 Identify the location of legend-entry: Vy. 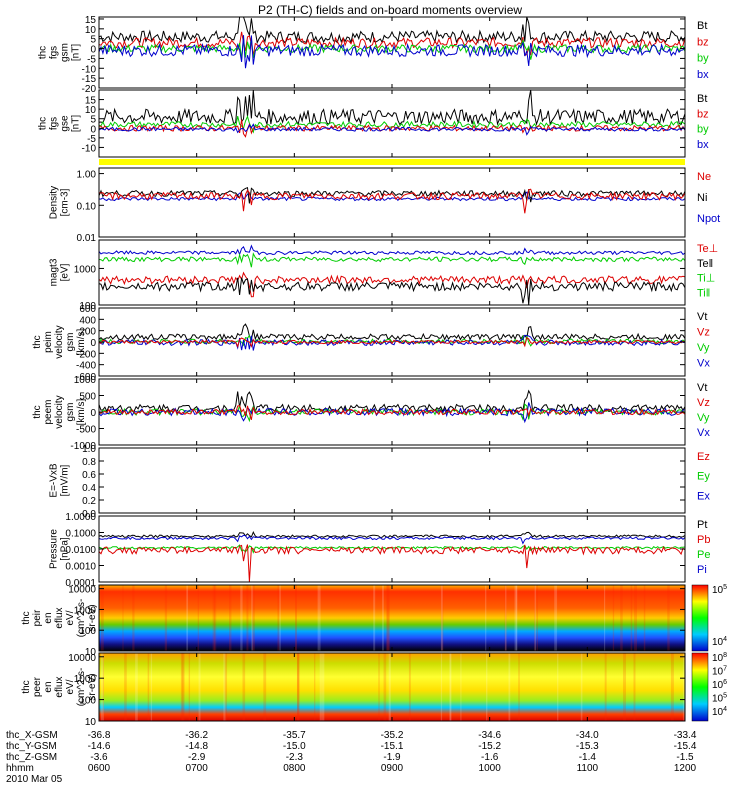
(703, 348).